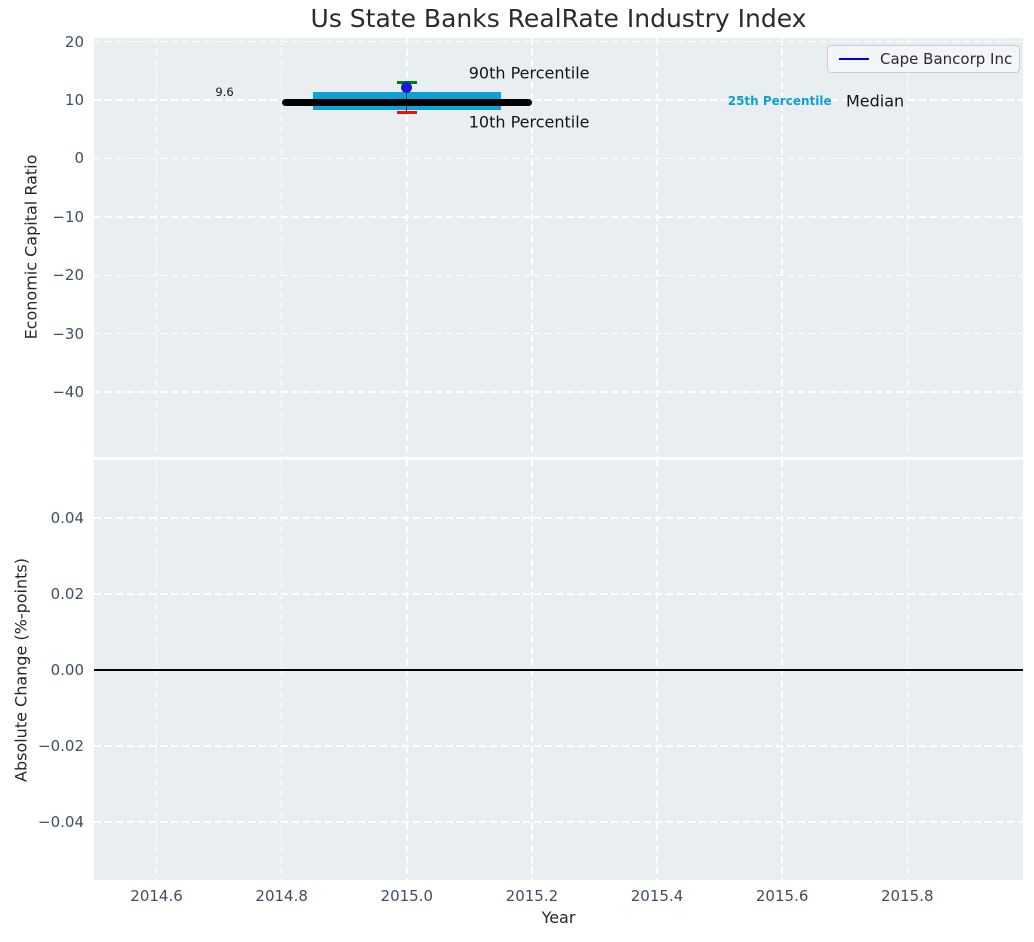 This screenshot has width=1034, height=942. What do you see at coordinates (68, 216) in the screenshot?
I see `y-tick-label: −10` at bounding box center [68, 216].